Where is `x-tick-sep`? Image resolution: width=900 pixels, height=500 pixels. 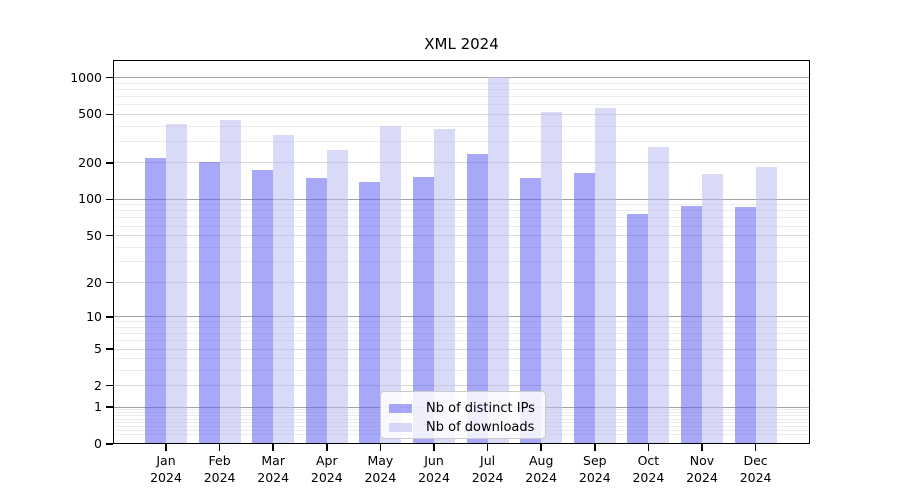 x-tick-sep is located at coordinates (595, 447).